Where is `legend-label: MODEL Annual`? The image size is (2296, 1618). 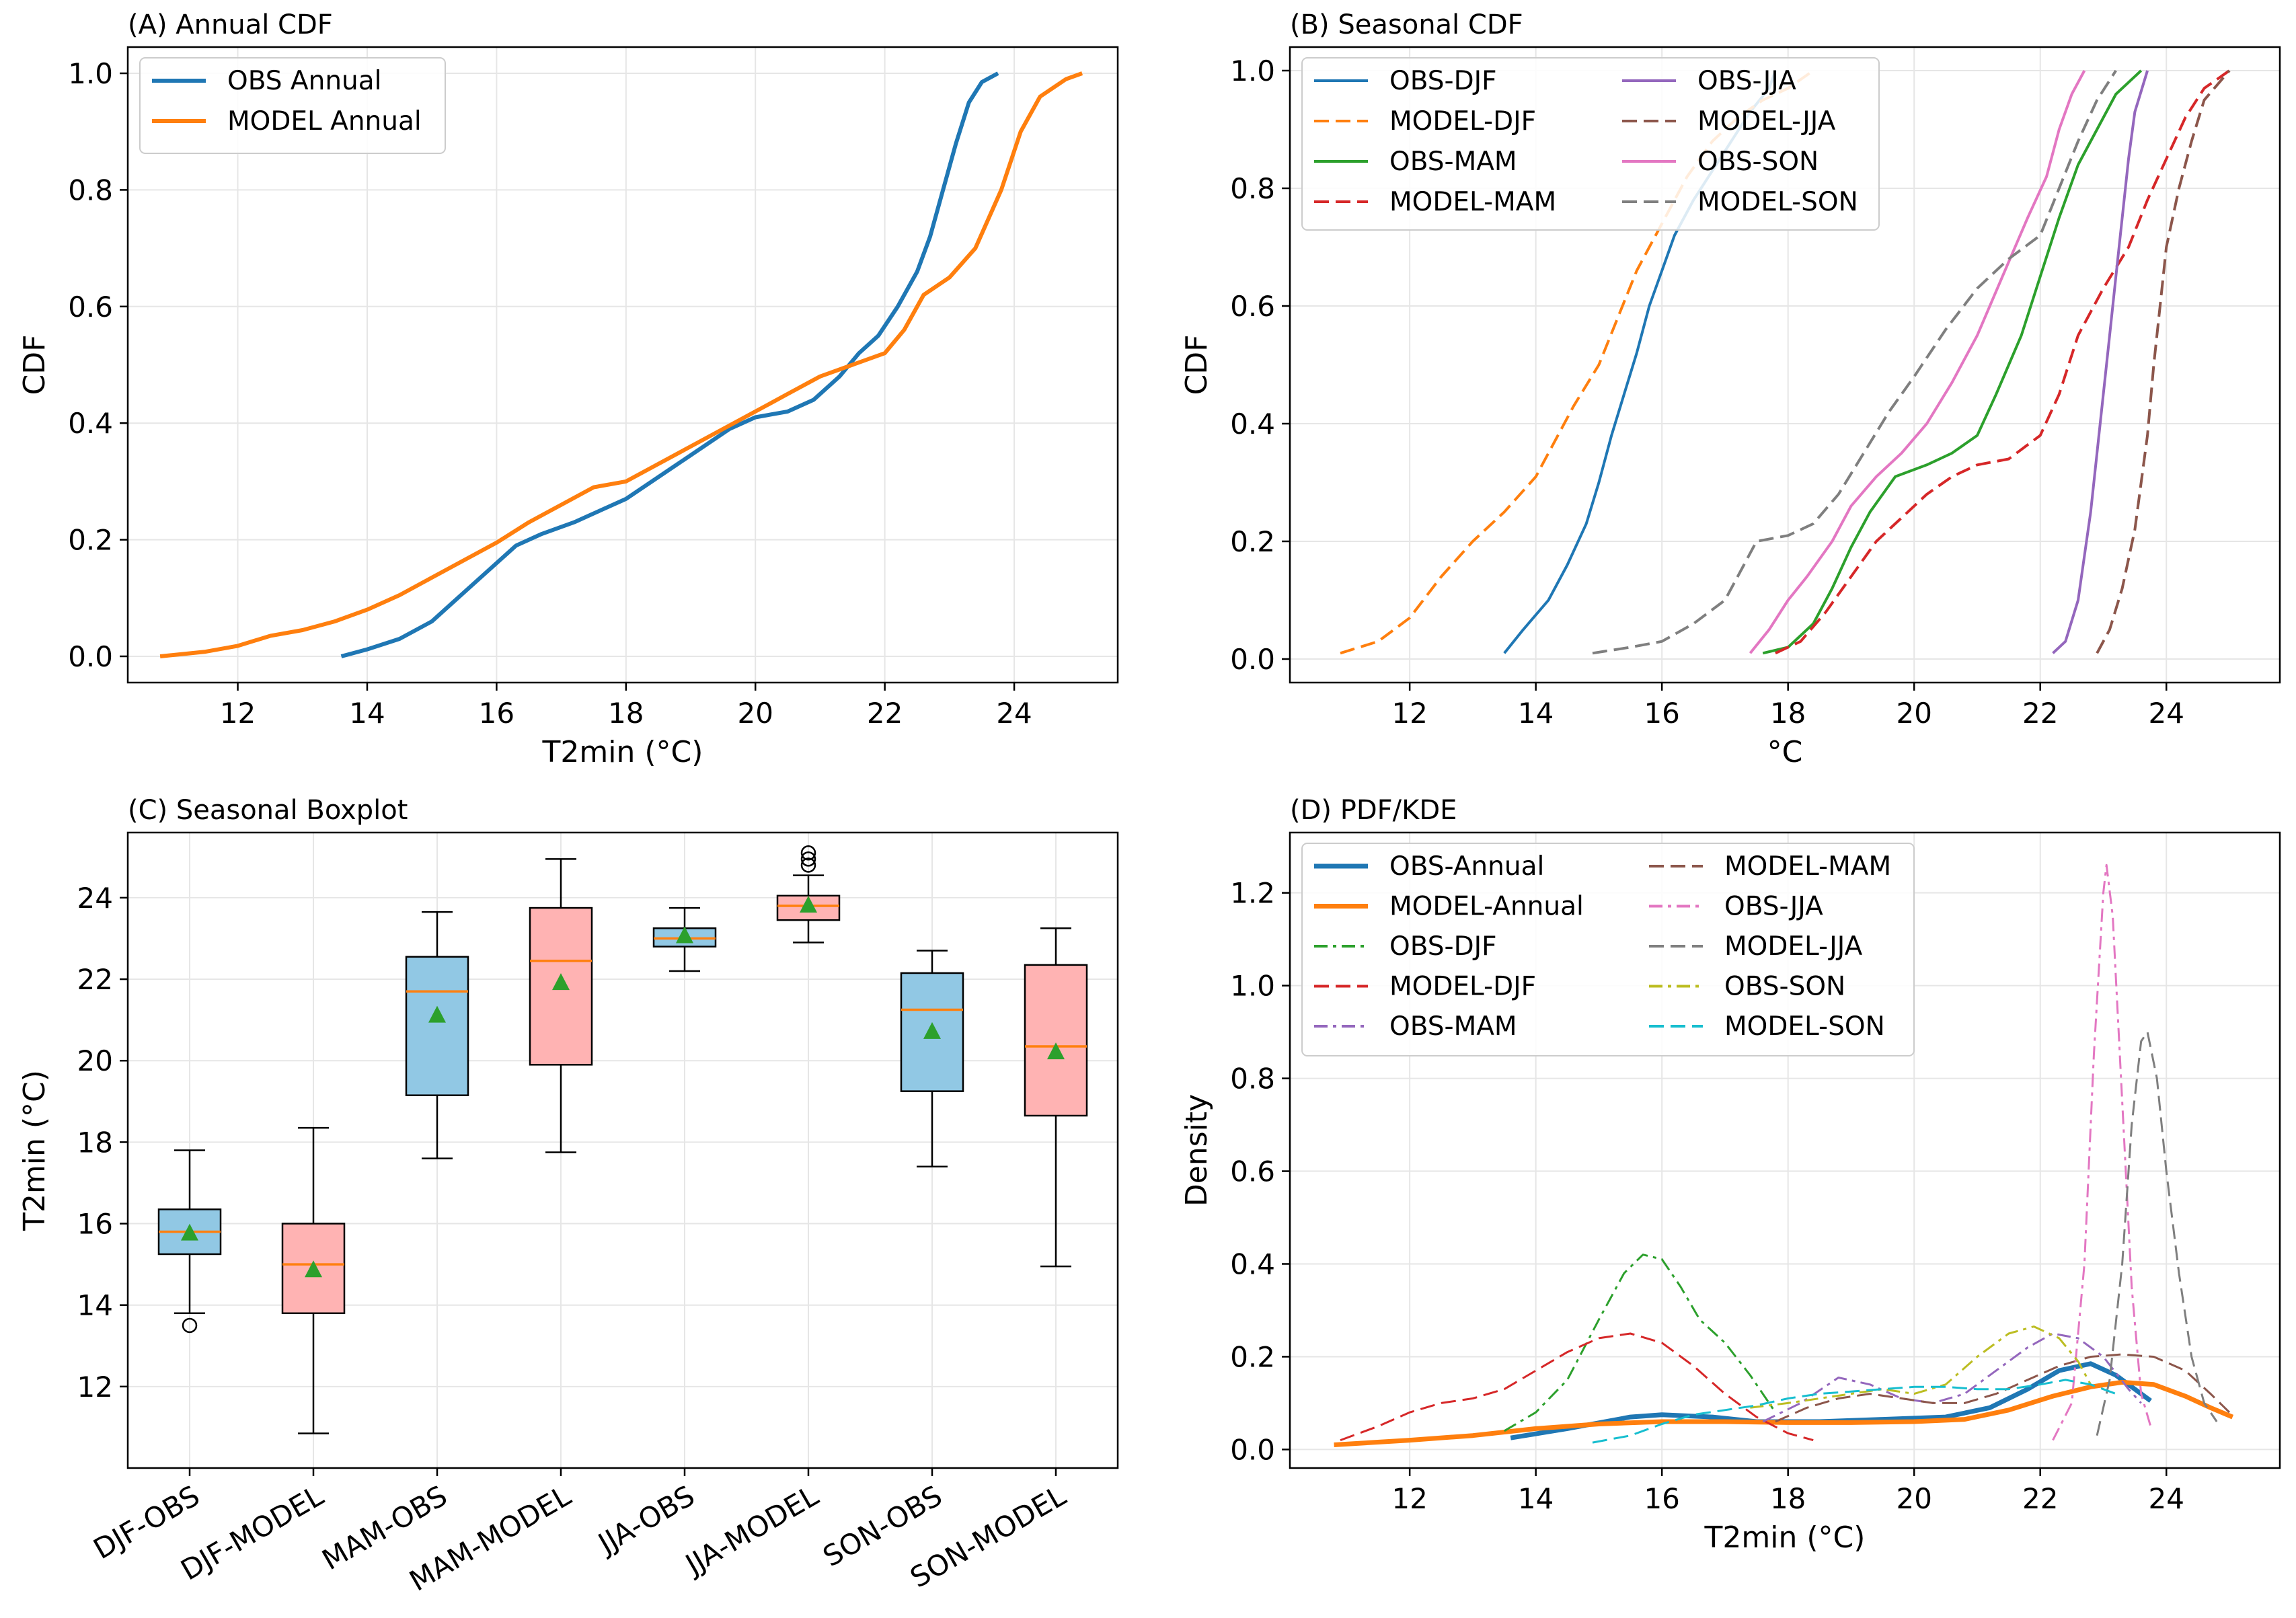
legend-label: MODEL Annual is located at coordinates (325, 121).